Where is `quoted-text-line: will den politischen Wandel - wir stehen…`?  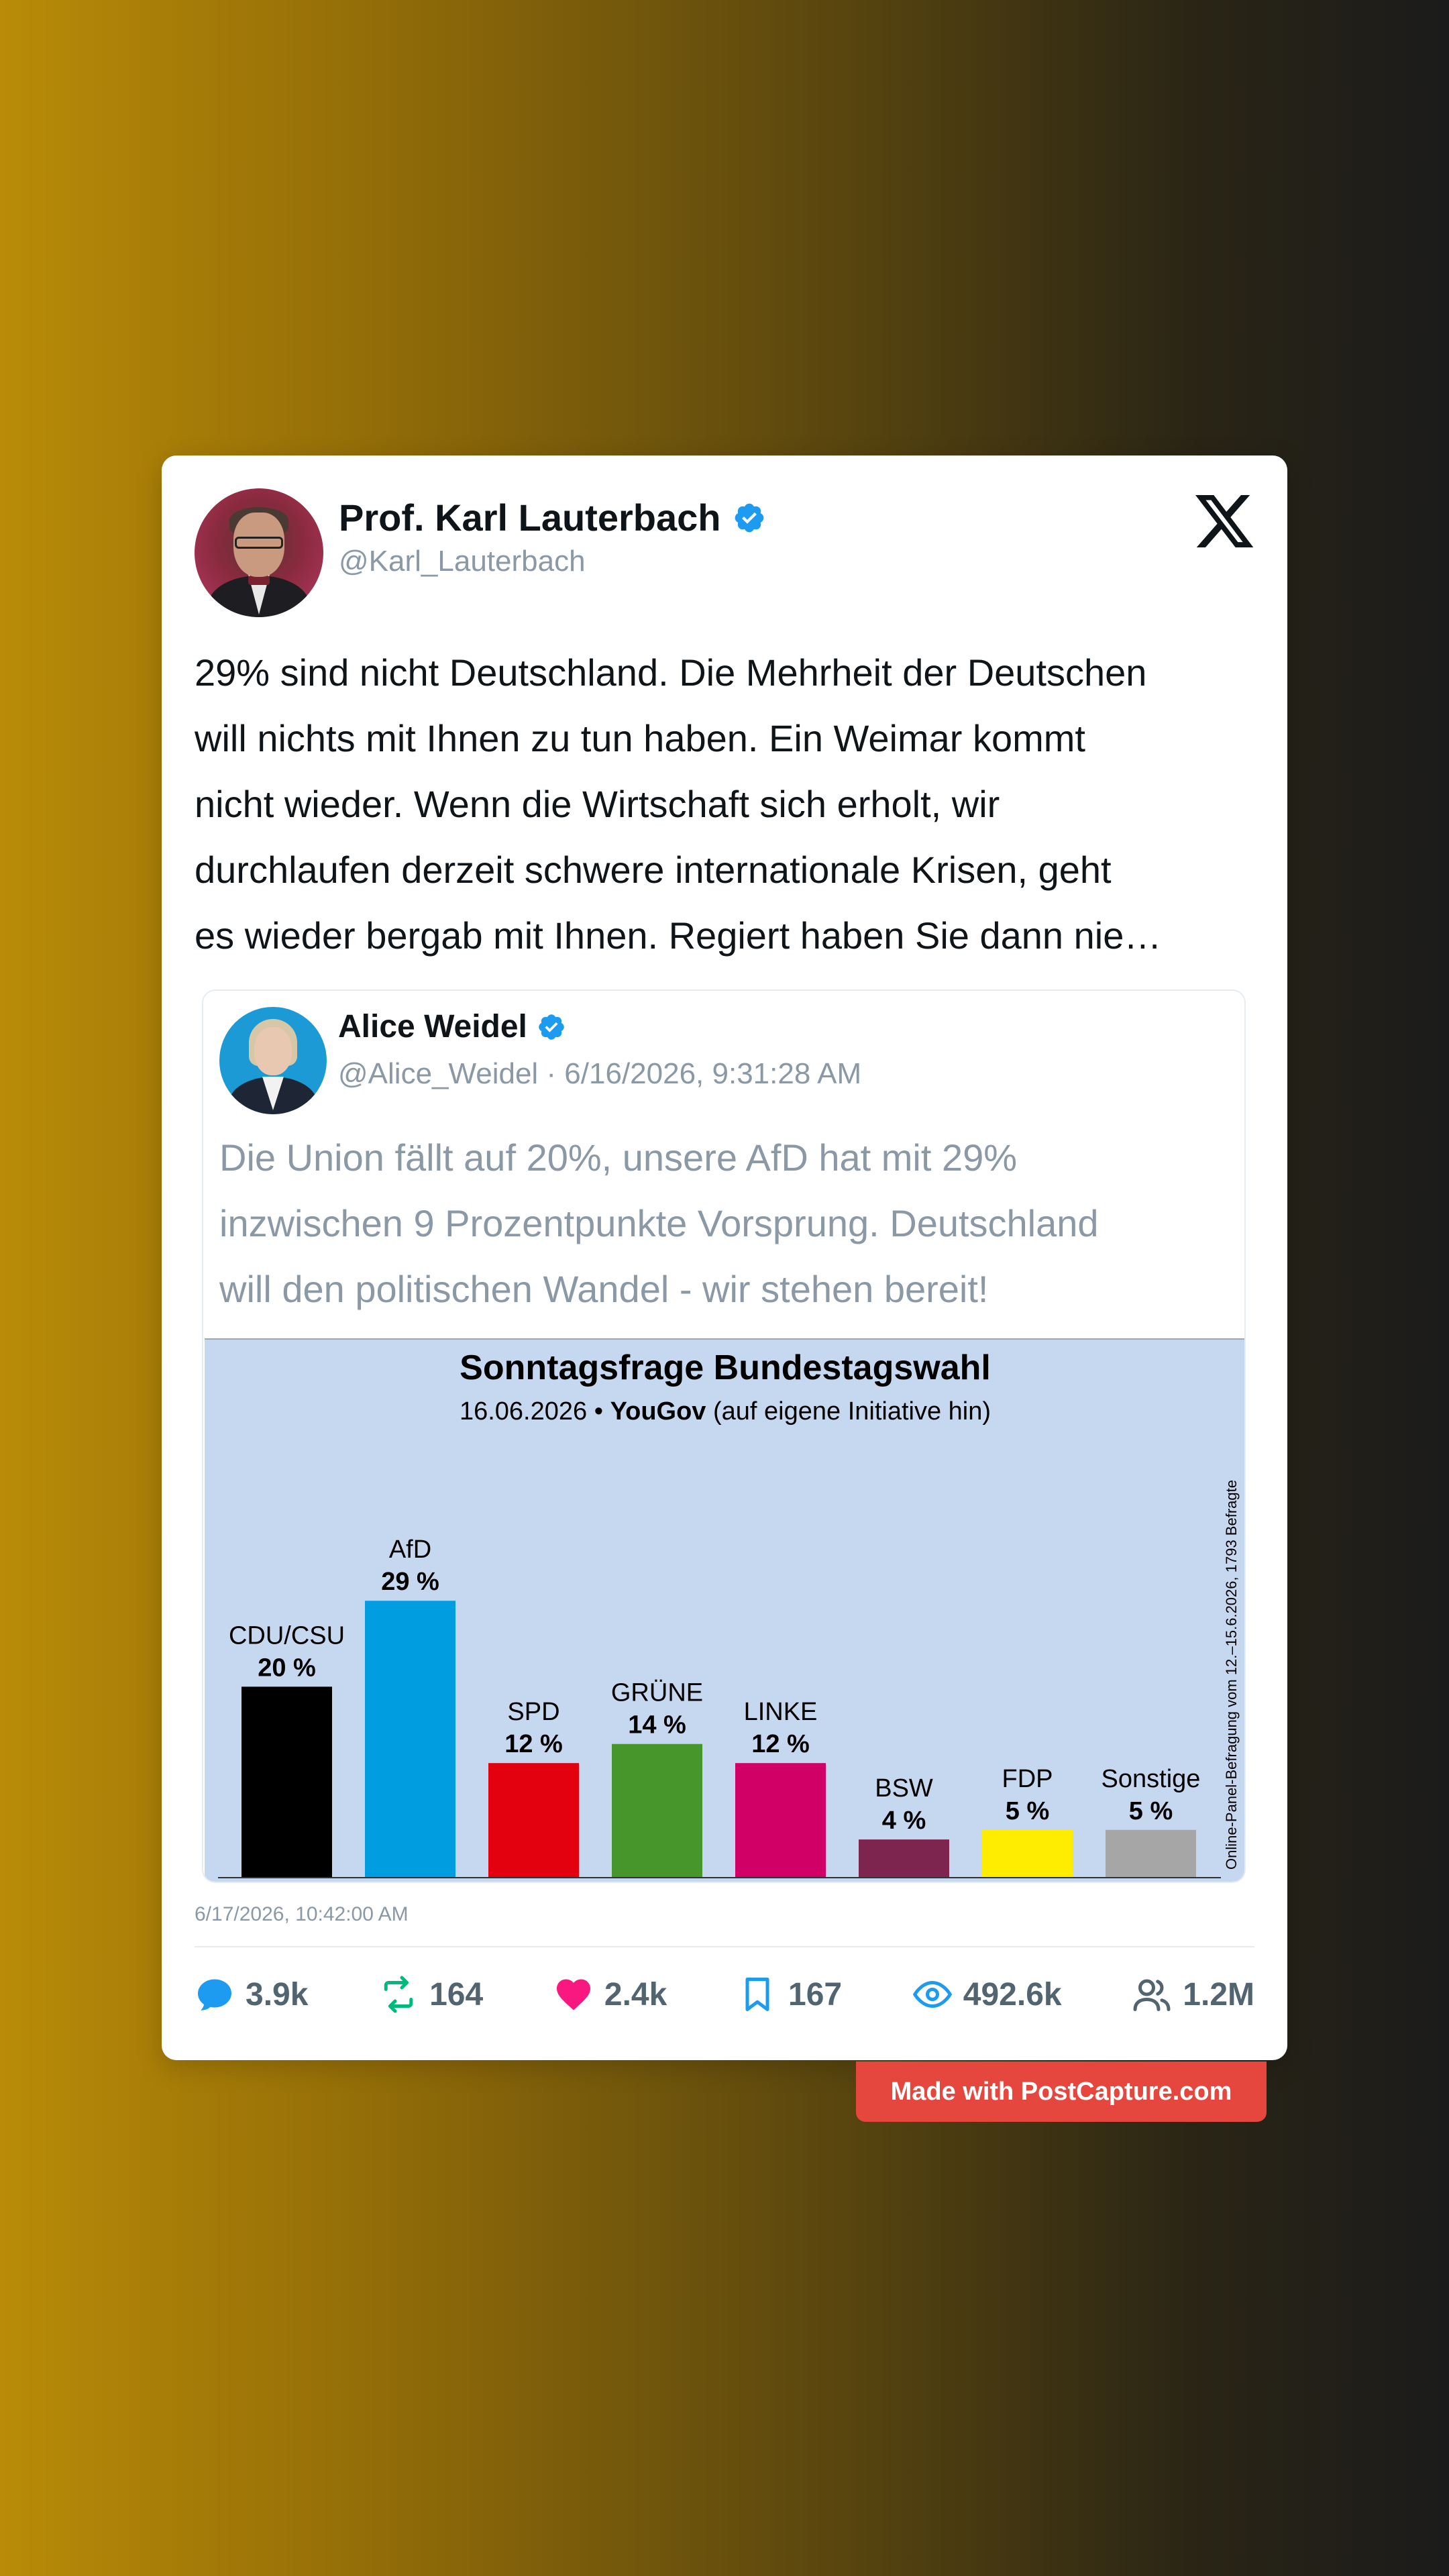 quoted-text-line: will den politischen Wandel - wir stehen… is located at coordinates (604, 1289).